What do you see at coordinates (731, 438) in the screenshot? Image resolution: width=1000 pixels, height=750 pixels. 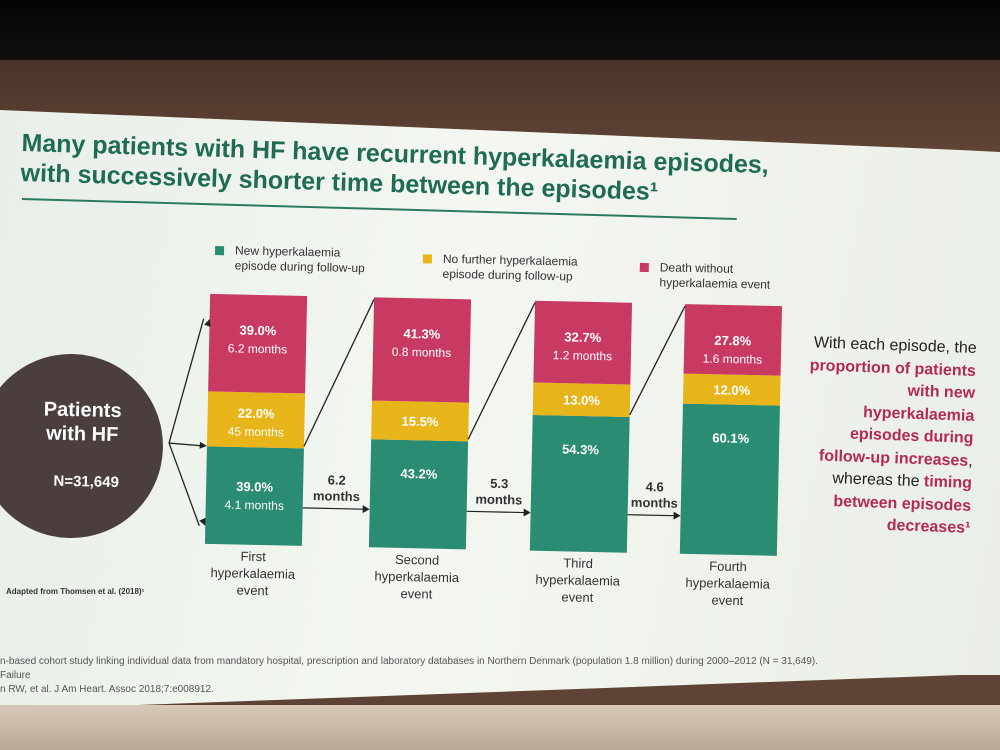 I see `bar-value-label: 60.1%` at bounding box center [731, 438].